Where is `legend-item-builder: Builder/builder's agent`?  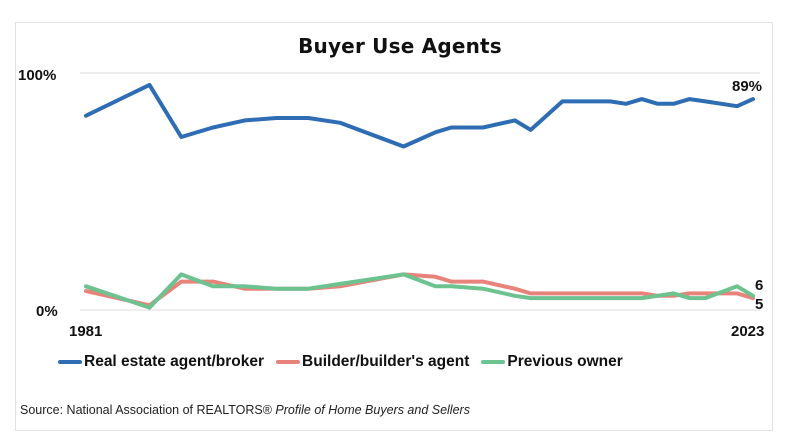 legend-item-builder: Builder/builder's agent is located at coordinates (372, 362).